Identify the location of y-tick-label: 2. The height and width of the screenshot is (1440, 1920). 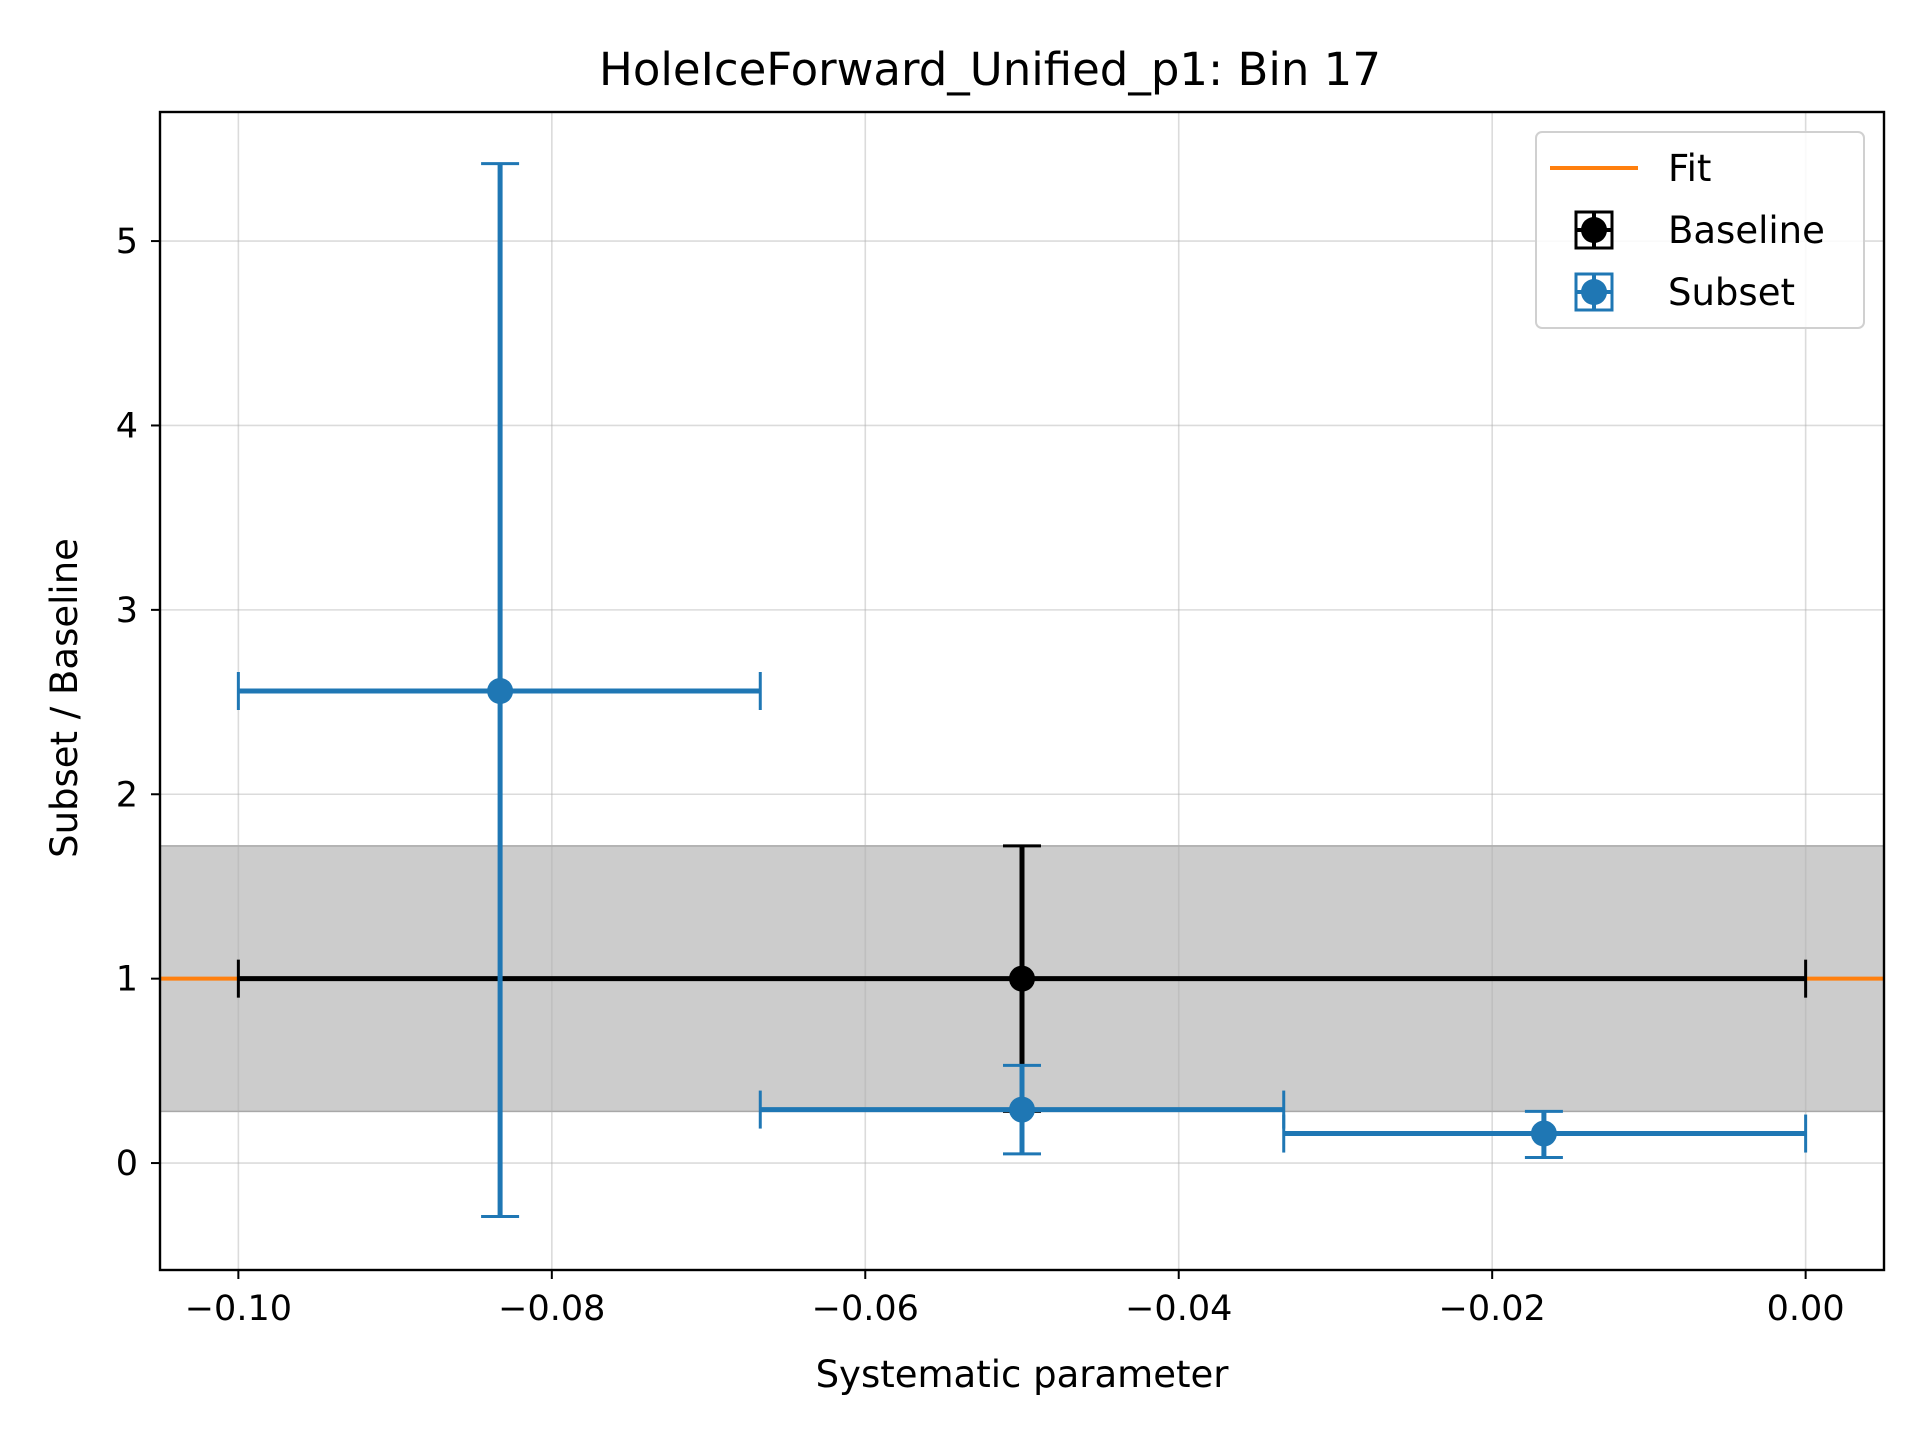
(127, 795).